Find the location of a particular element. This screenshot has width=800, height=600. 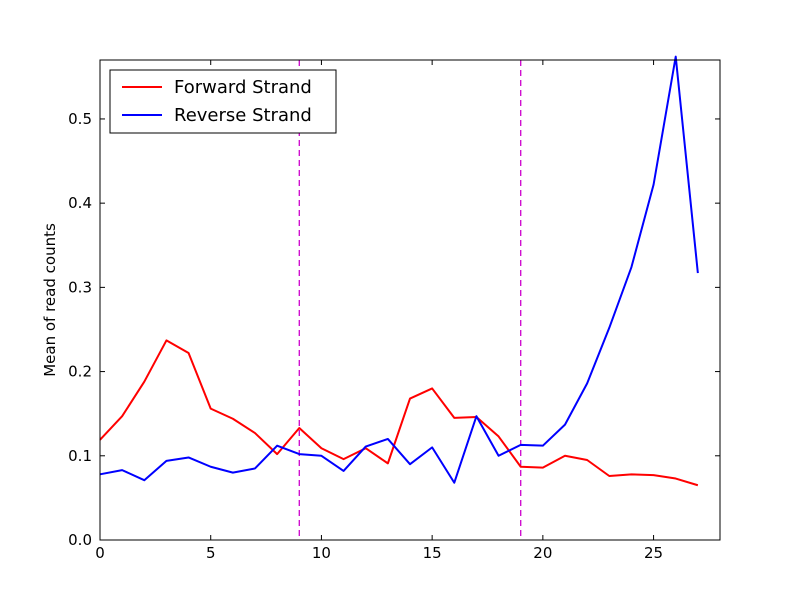

x-tick-label: 0 is located at coordinates (100, 553).